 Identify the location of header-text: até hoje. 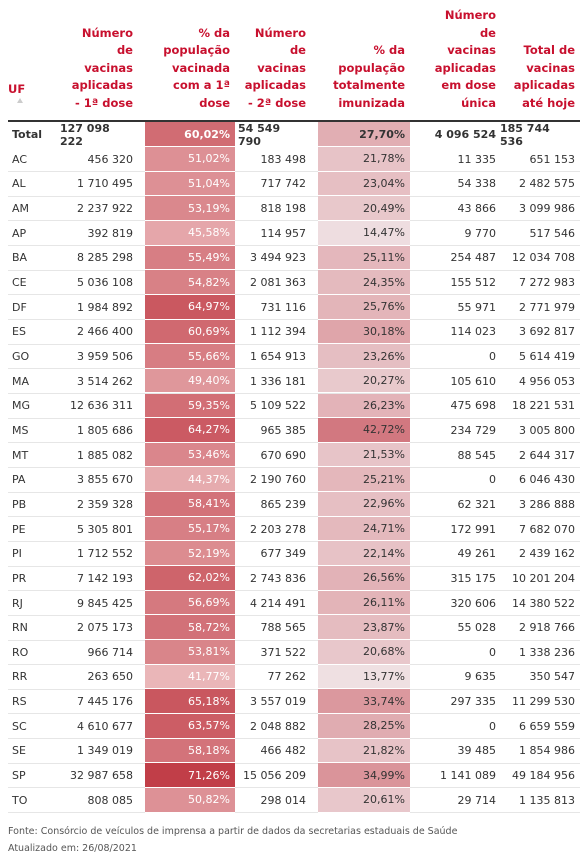
(548, 102).